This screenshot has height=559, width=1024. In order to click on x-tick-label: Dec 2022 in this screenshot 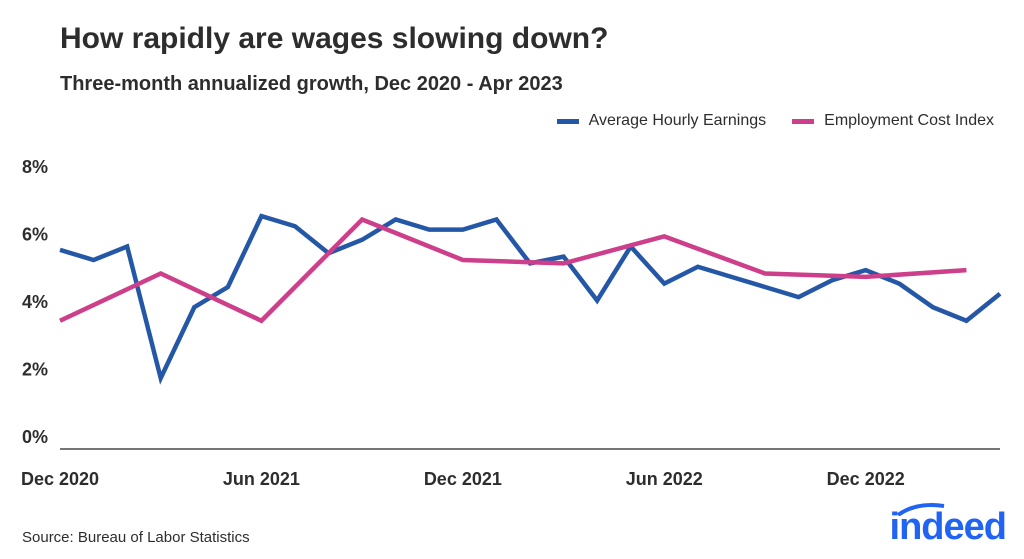, I will do `click(866, 479)`.